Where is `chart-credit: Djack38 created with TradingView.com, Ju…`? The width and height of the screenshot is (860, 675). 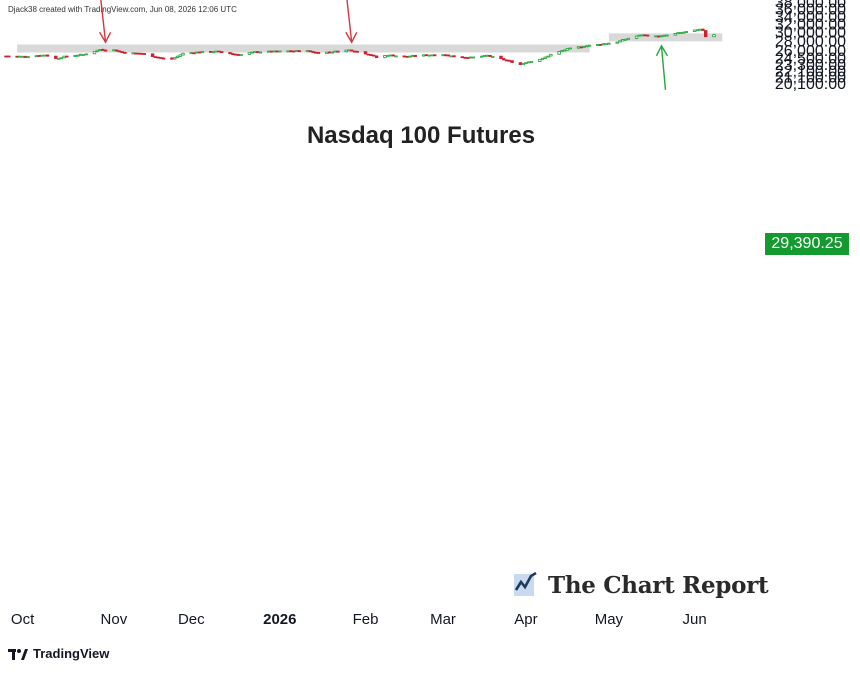
chart-credit: Djack38 created with TradingView.com, Ju… is located at coordinates (122, 9).